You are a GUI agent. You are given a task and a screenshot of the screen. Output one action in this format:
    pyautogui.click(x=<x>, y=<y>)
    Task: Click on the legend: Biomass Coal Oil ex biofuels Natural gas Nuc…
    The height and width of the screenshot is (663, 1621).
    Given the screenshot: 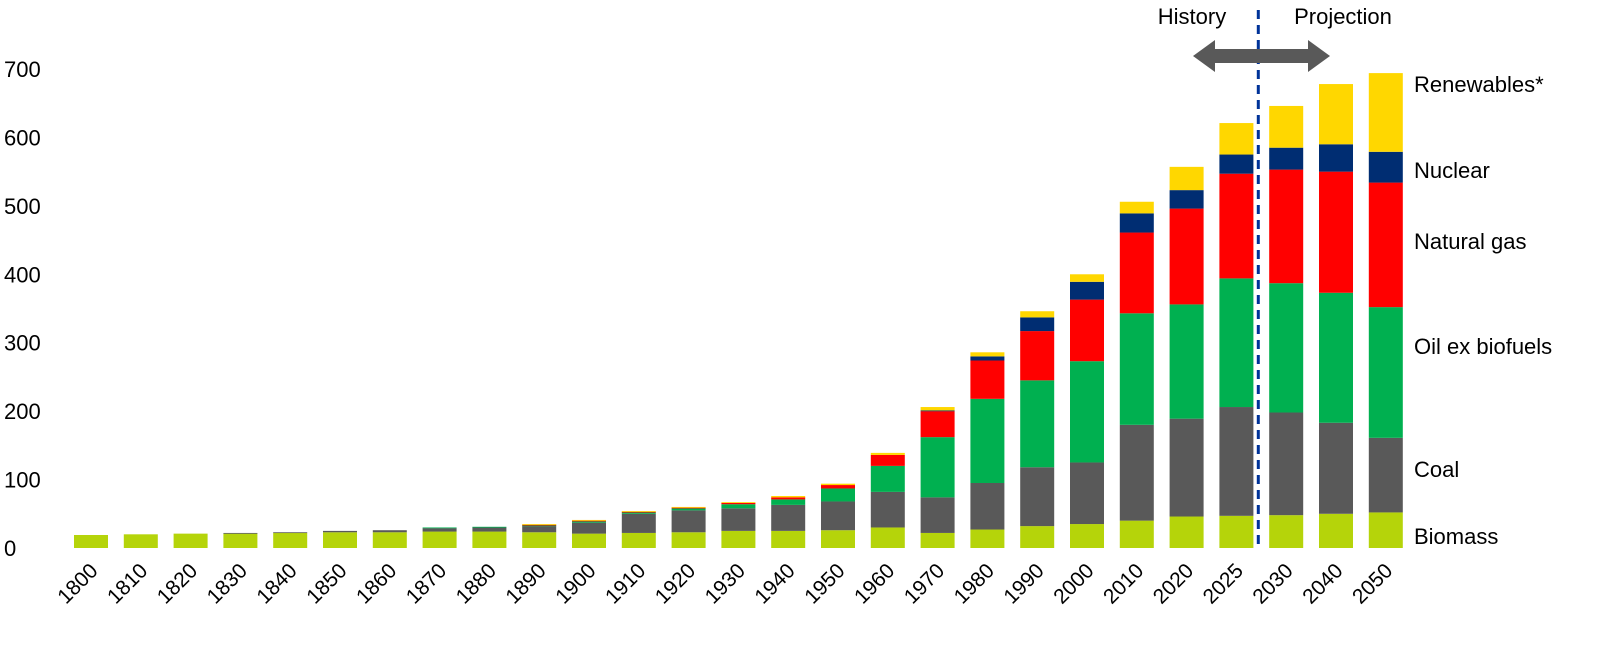 What is the action you would take?
    pyautogui.click(x=1483, y=310)
    